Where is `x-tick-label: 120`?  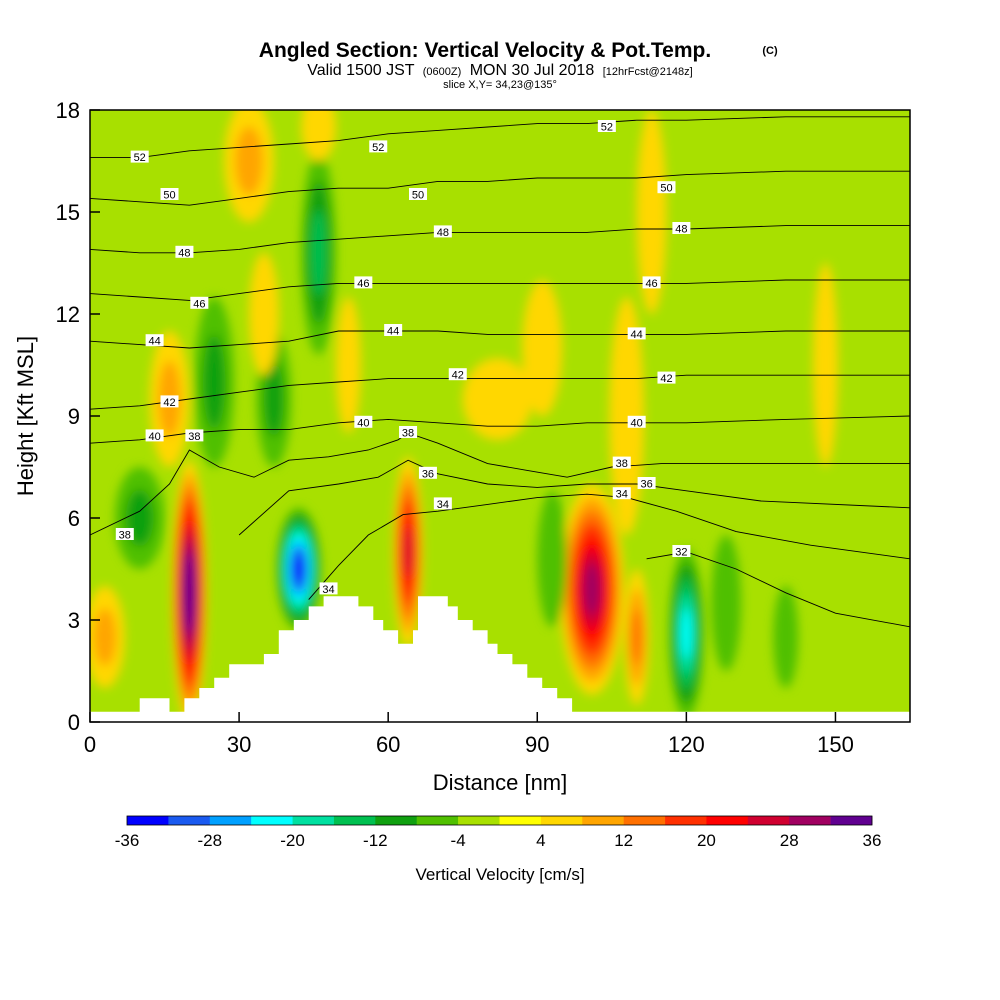
x-tick-label: 120 is located at coordinates (686, 744).